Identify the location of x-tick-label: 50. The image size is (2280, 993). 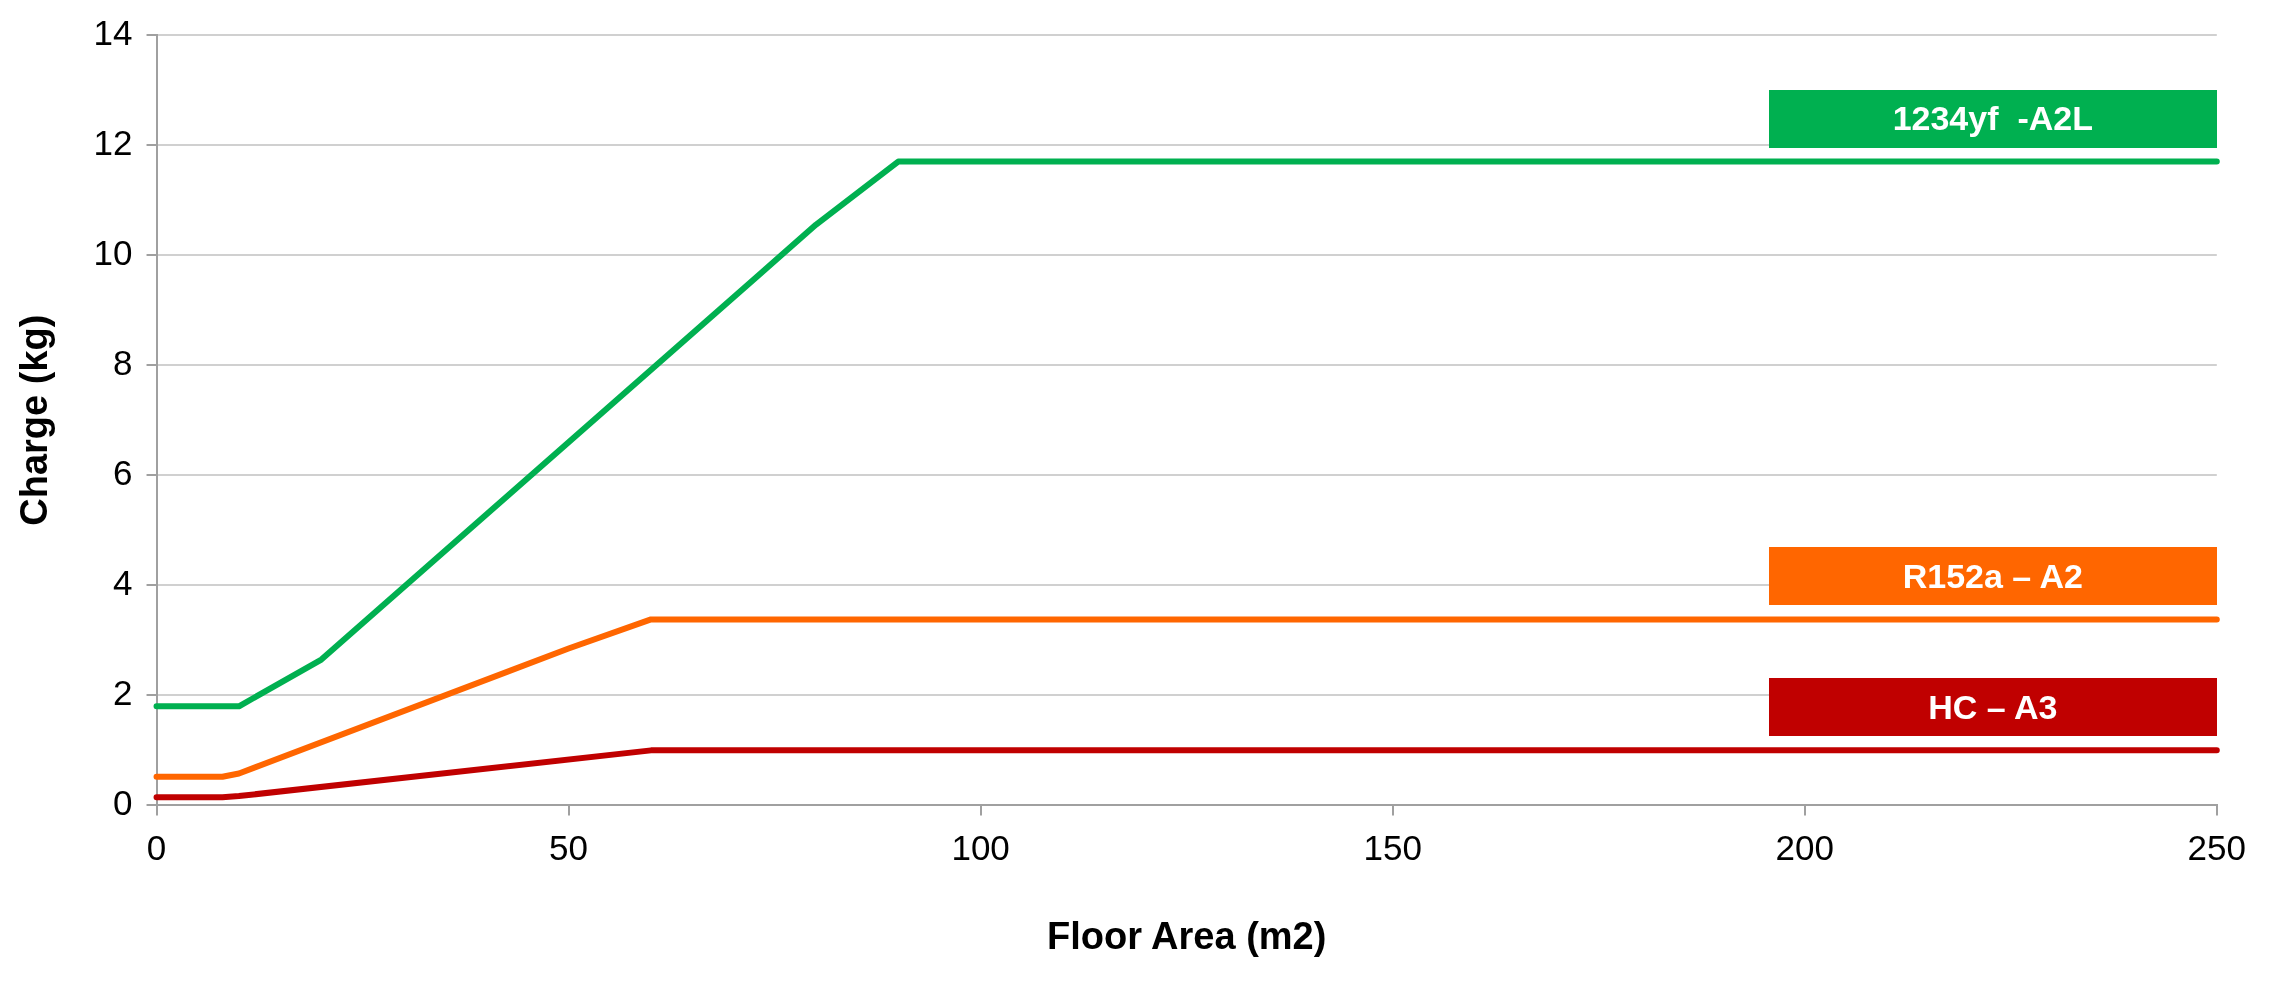
(569, 848).